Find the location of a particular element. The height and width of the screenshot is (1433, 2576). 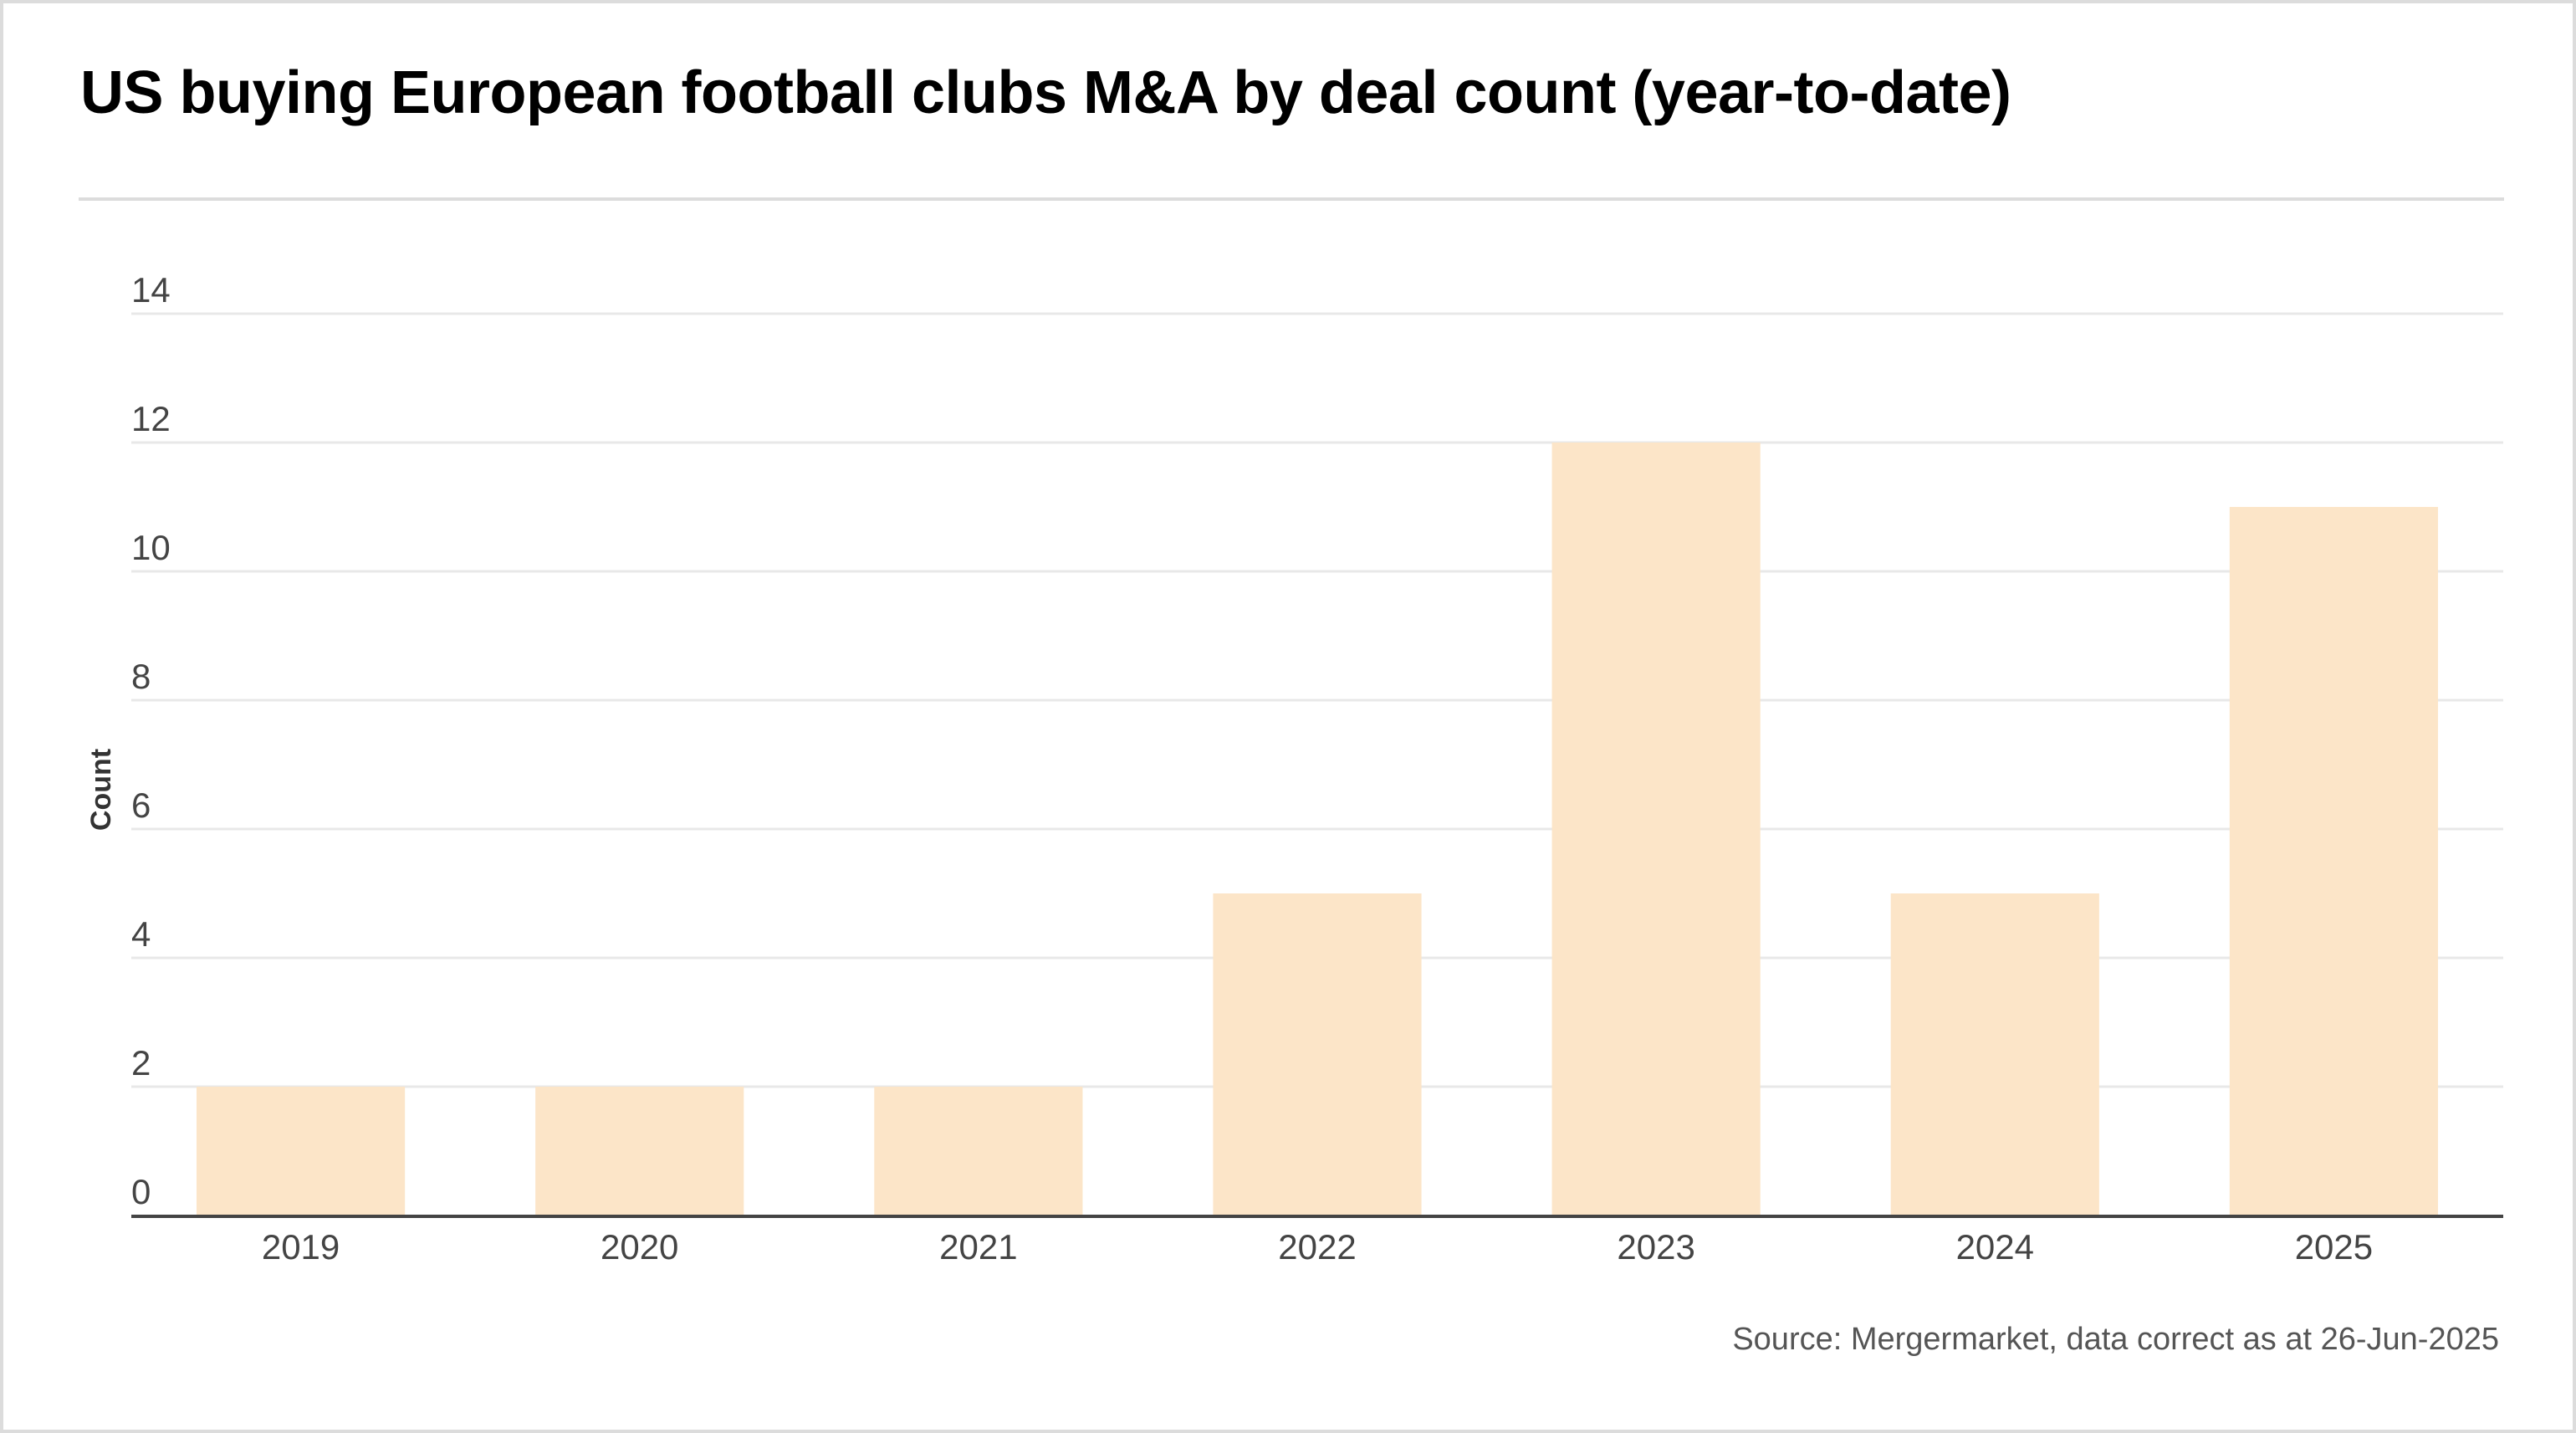

x-tick-labels: 2019 2020 2021 2022 2023 2024 2025 is located at coordinates (1317, 1247).